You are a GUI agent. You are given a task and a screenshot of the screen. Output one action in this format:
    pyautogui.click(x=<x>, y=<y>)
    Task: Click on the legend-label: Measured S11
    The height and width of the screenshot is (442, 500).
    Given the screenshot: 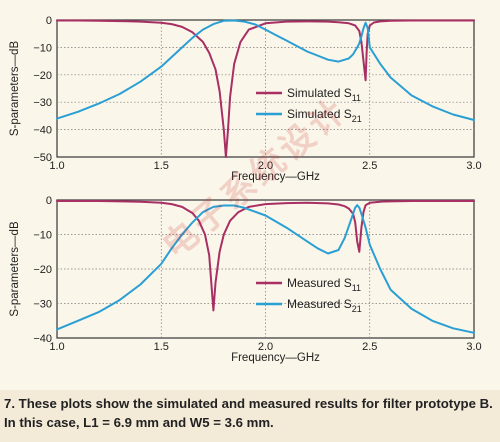 What is the action you would take?
    pyautogui.click(x=324, y=284)
    